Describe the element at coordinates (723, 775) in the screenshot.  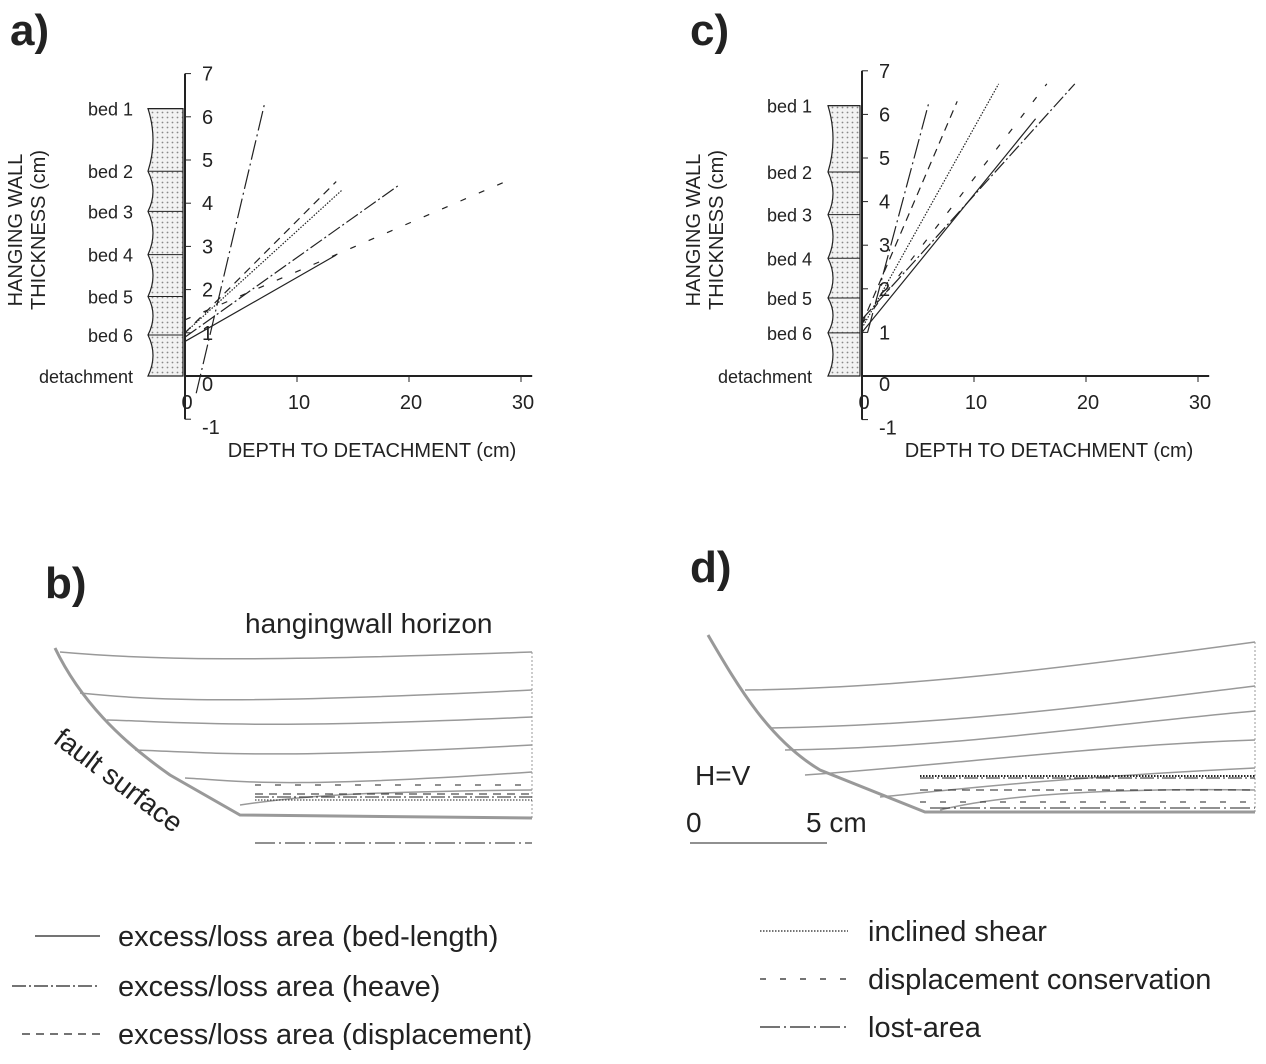
I see `scale-note: H=V` at that location.